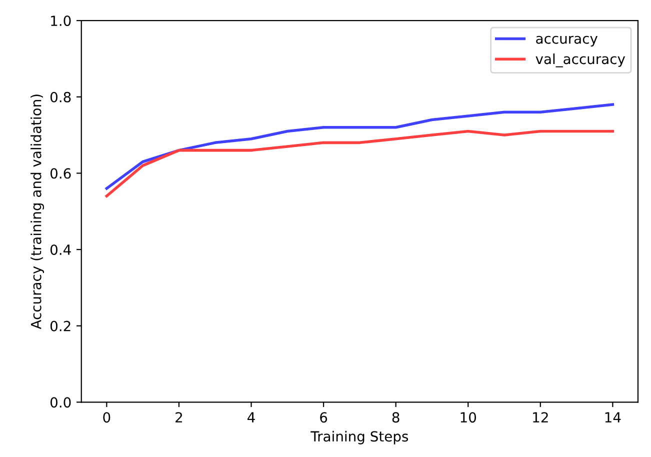 The width and height of the screenshot is (651, 457). What do you see at coordinates (106, 417) in the screenshot?
I see `x-tick-label: 0` at bounding box center [106, 417].